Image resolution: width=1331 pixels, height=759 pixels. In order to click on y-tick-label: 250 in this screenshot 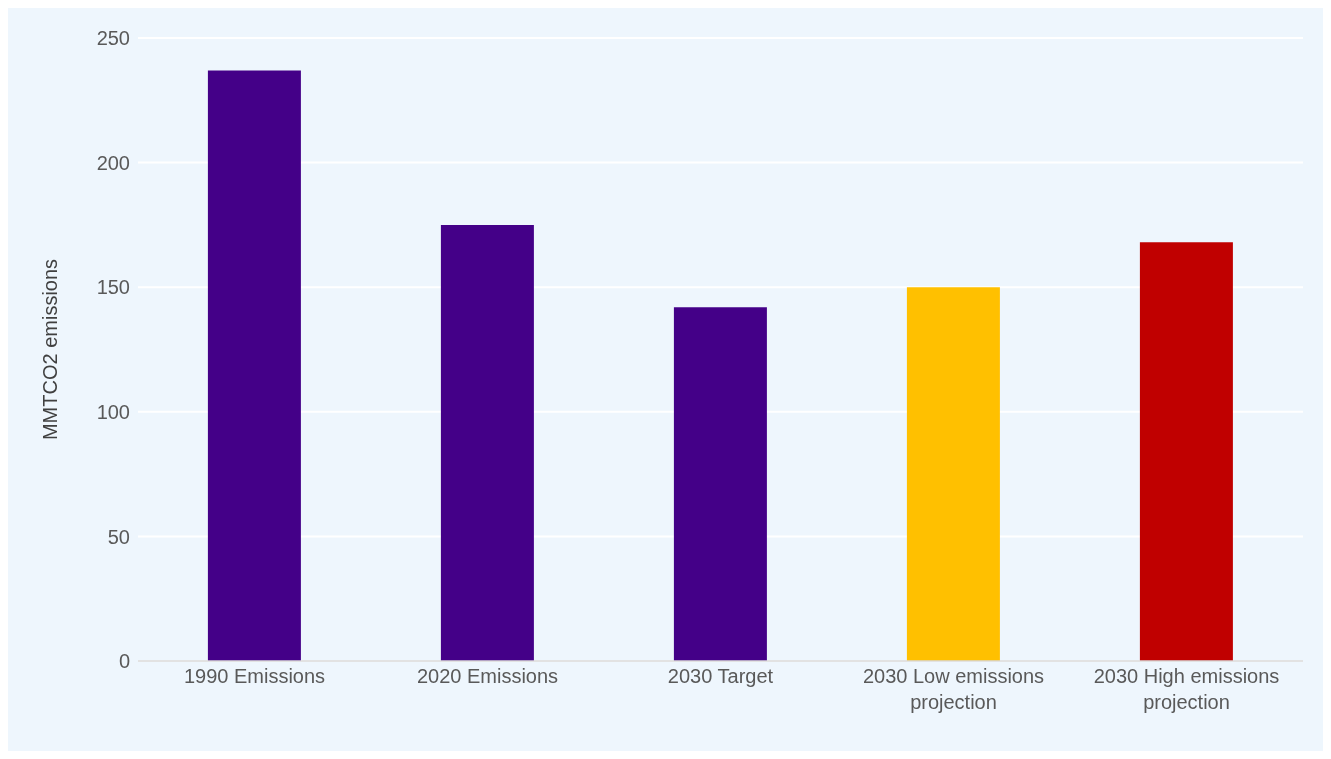, I will do `click(113, 38)`.